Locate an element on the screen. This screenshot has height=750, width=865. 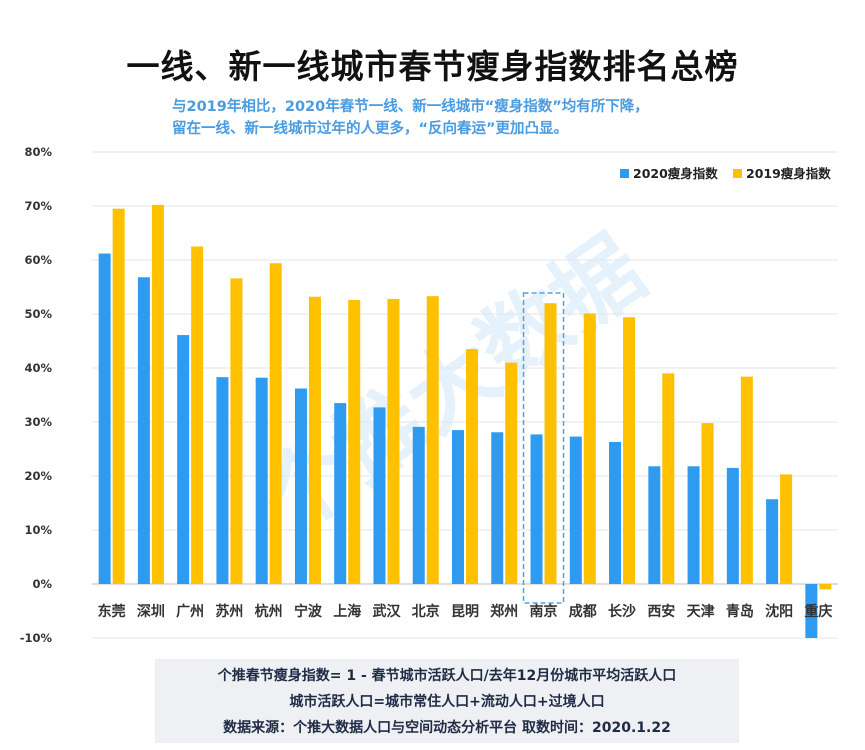
y-tick-label: 30% is located at coordinates (38, 422).